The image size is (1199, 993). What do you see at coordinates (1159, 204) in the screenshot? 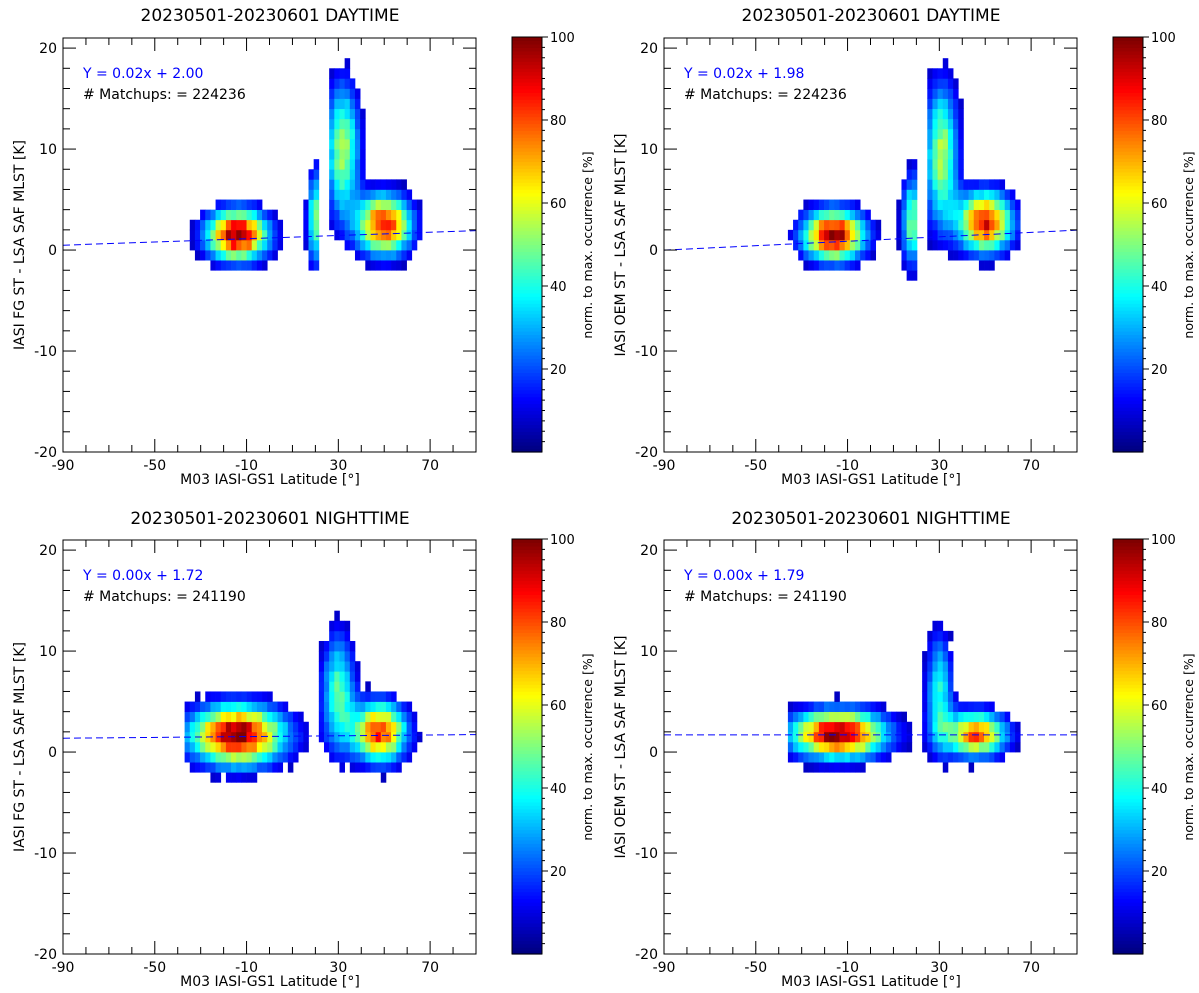
I see `colorbar-tick-label: 60` at bounding box center [1159, 204].